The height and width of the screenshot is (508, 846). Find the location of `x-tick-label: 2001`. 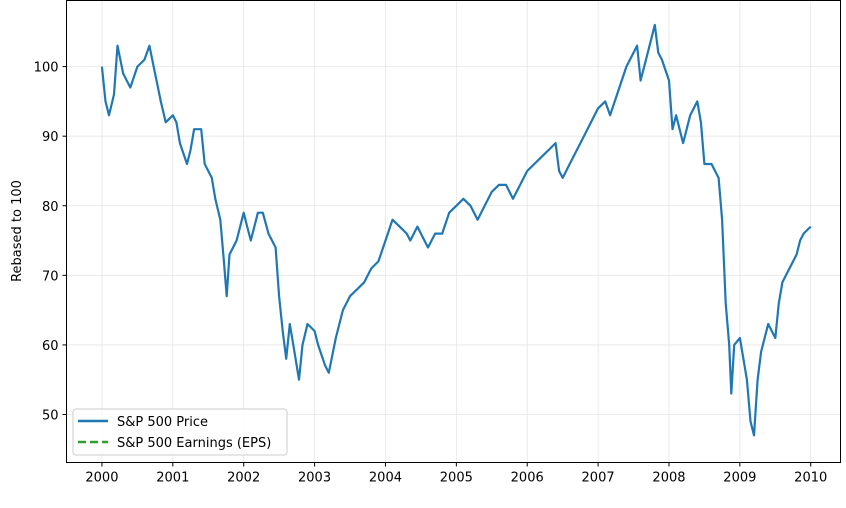

x-tick-label: 2001 is located at coordinates (172, 478).